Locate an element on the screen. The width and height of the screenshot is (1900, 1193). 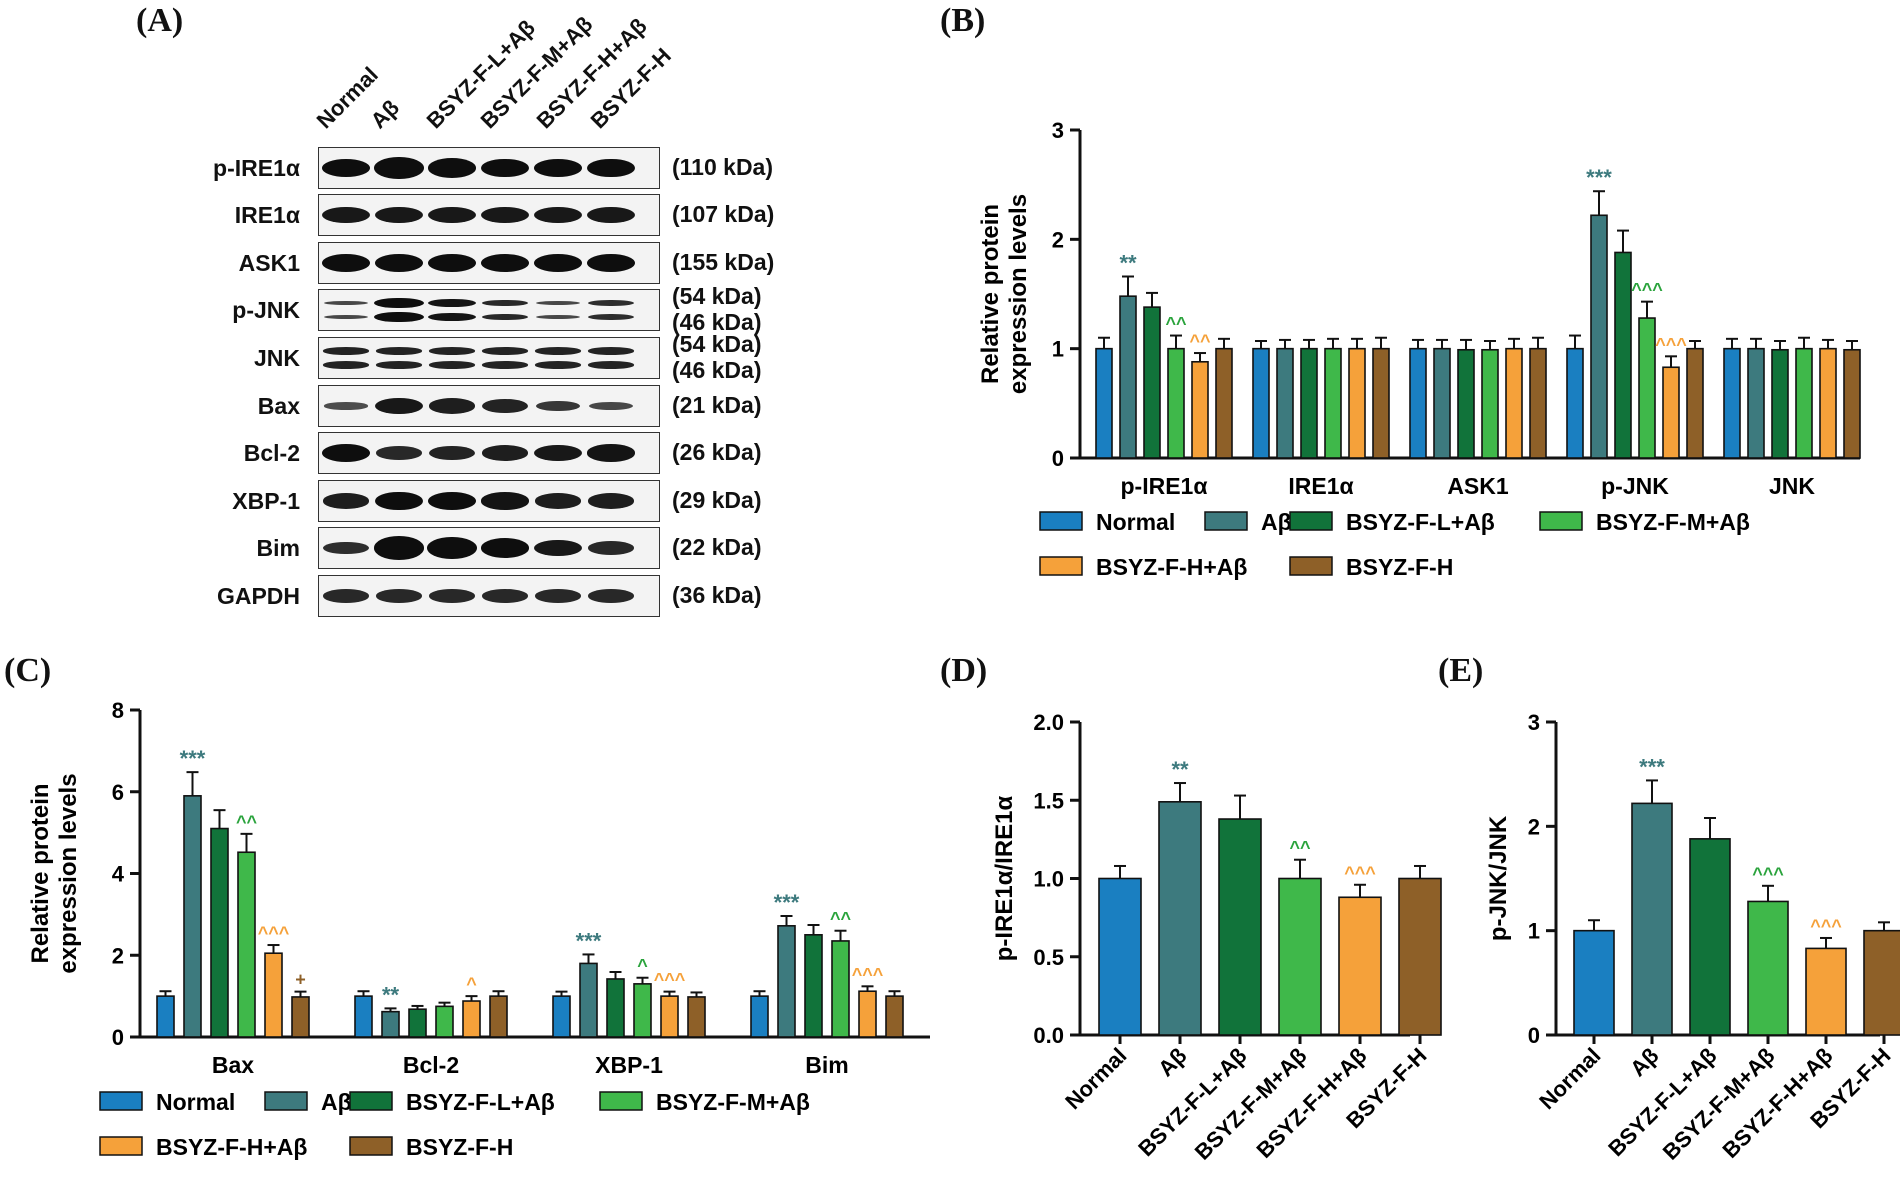
significance-marker: ** is located at coordinates (1128, 263).